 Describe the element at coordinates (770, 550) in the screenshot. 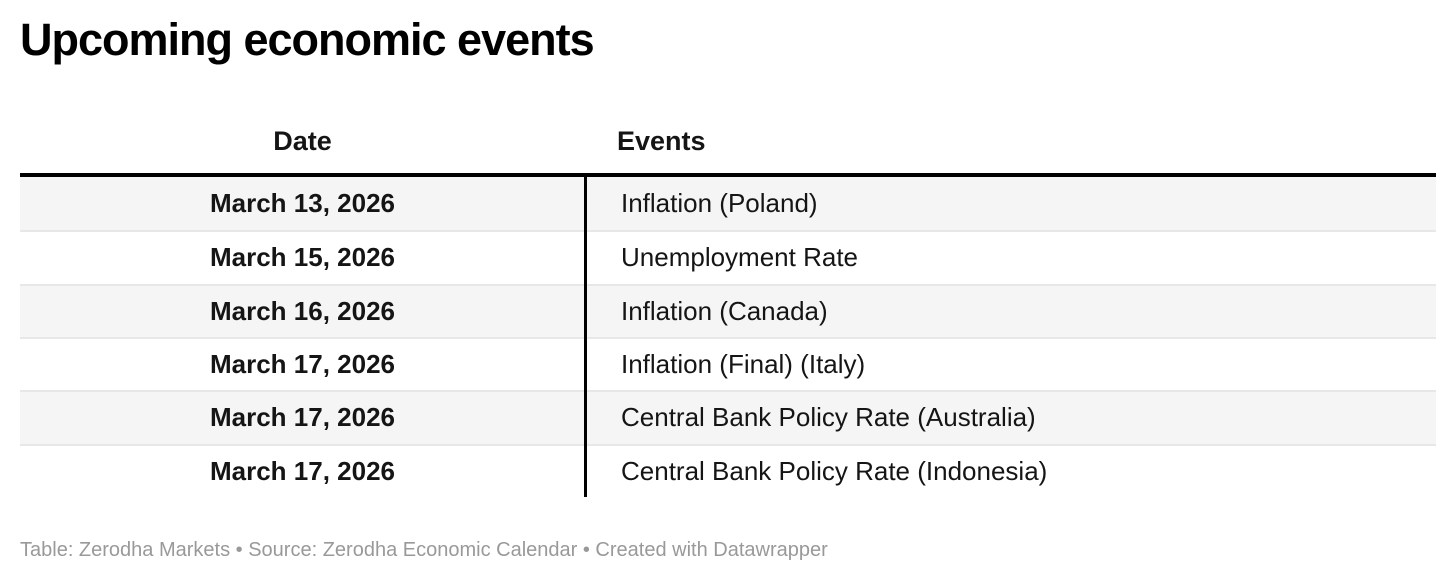

I see `datawrapper-link: Datawrapper` at that location.